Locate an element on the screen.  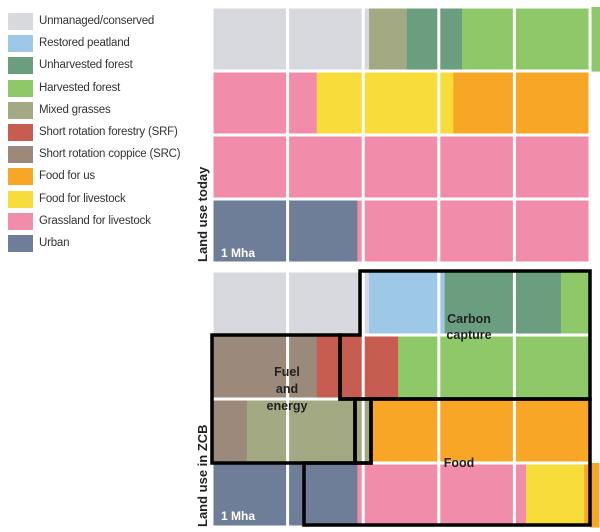
zcb-unit-label: 1 Mha is located at coordinates (238, 516).